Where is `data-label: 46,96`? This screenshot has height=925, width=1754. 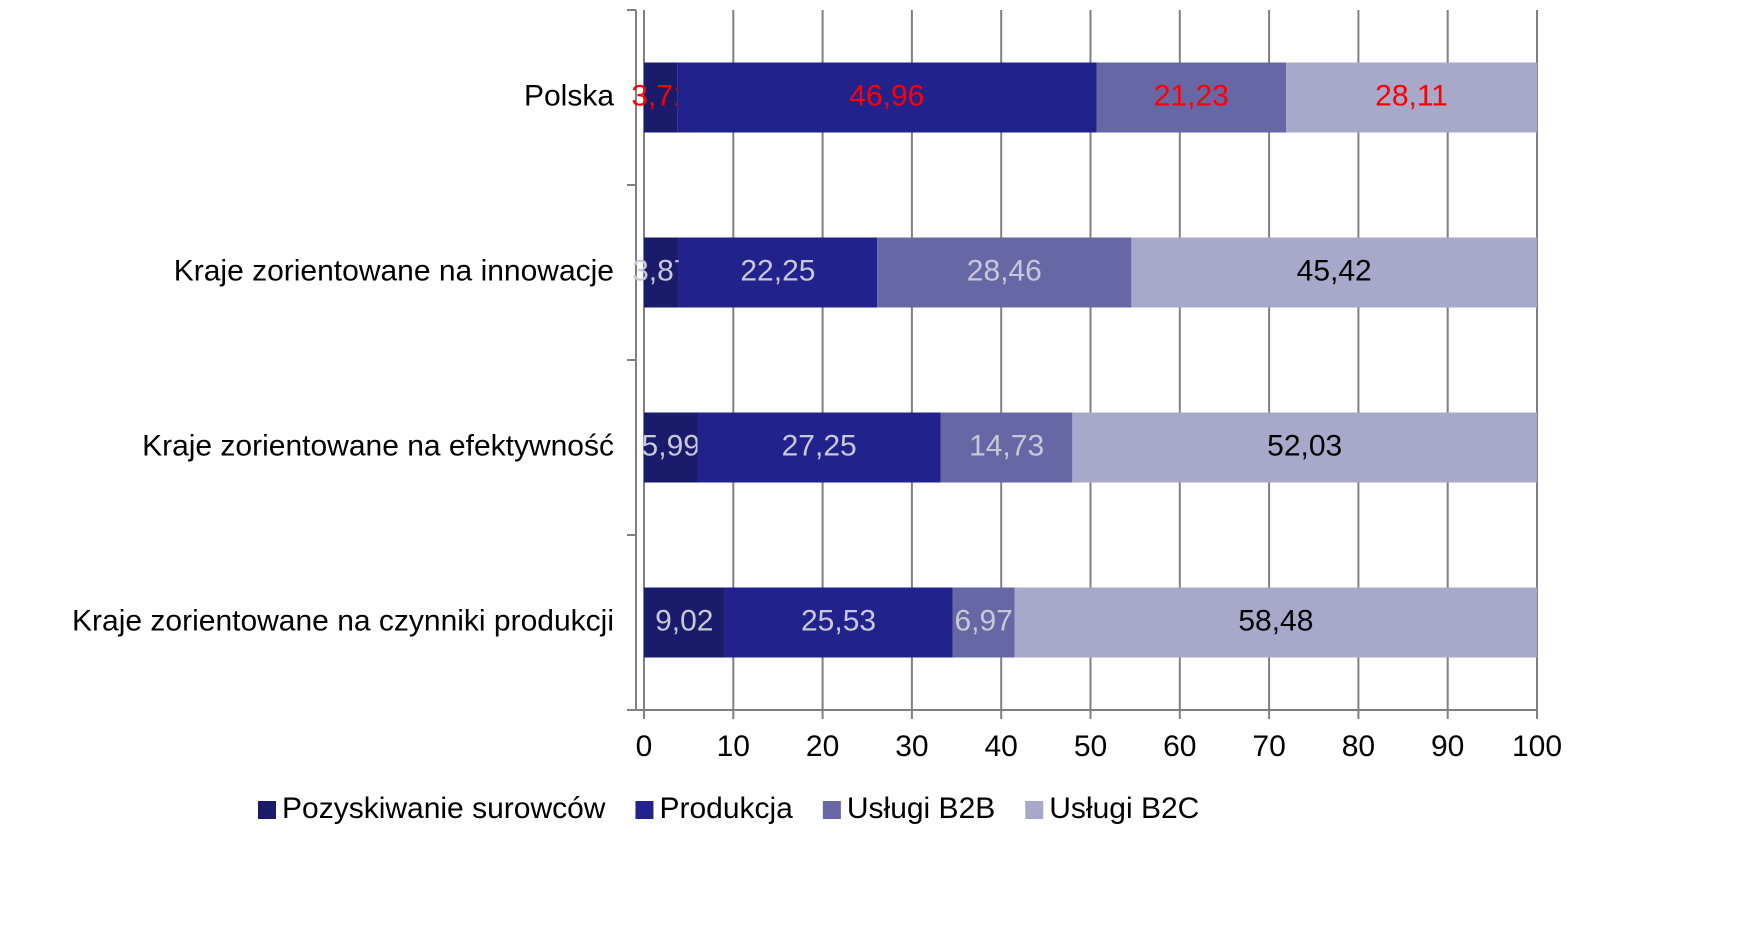
data-label: 46,96 is located at coordinates (886, 95).